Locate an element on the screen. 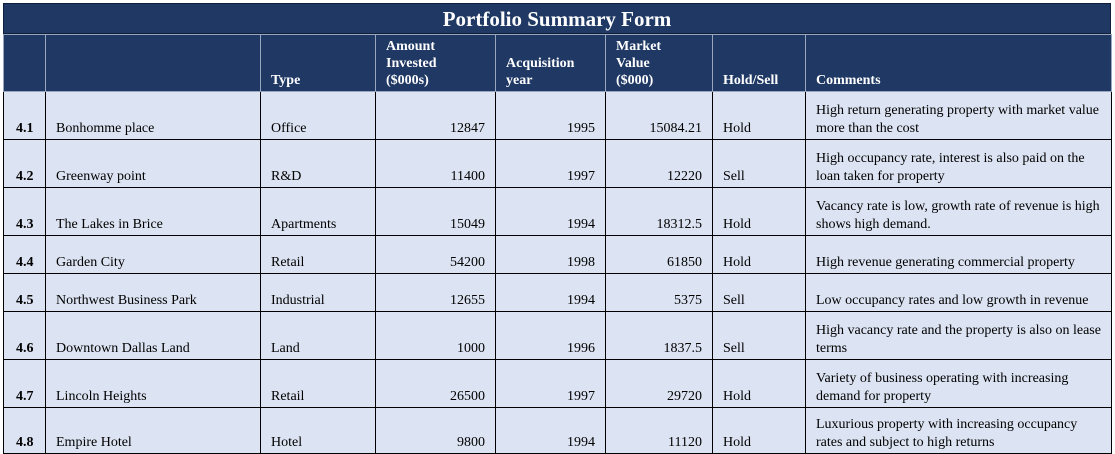  acquisition-year: 1998 is located at coordinates (550, 254).